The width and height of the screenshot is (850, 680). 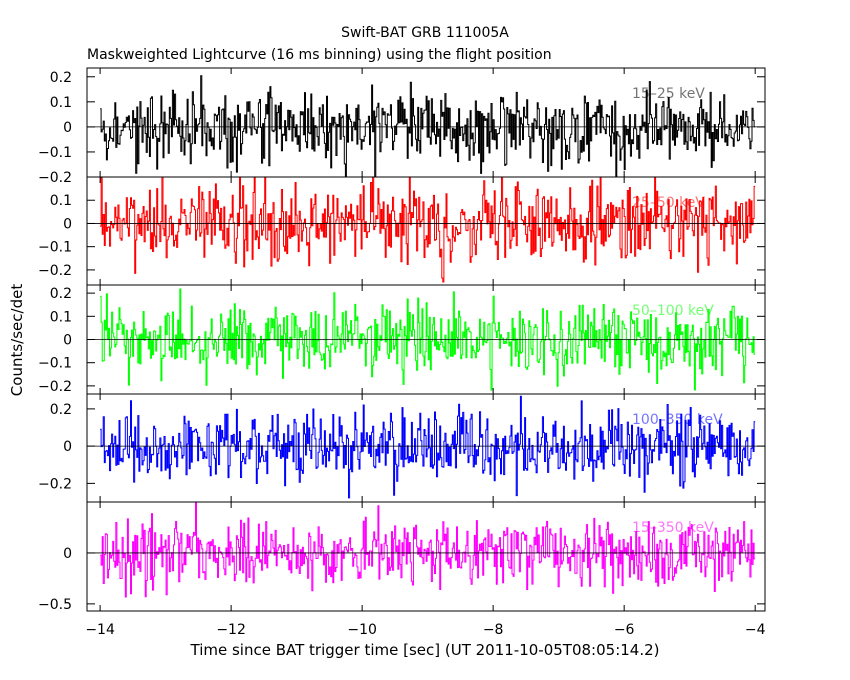 What do you see at coordinates (231, 630) in the screenshot?
I see `x-tick-label: −12` at bounding box center [231, 630].